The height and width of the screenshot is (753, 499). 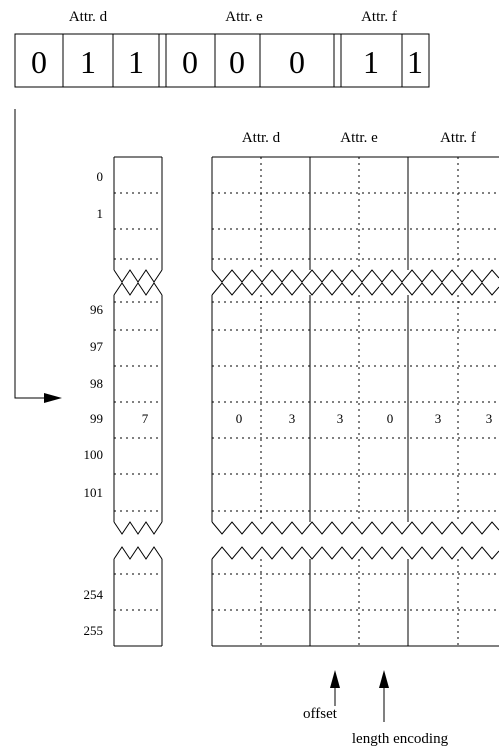 What do you see at coordinates (96, 418) in the screenshot?
I see `row-index: 99` at bounding box center [96, 418].